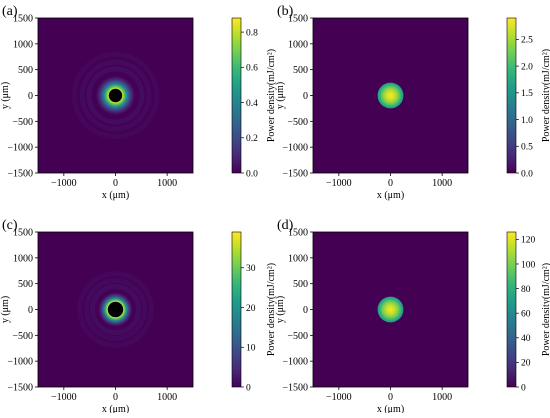 The width and height of the screenshot is (550, 418). Describe the element at coordinates (527, 121) in the screenshot. I see `colorbar-tick-label: 1.0` at that location.